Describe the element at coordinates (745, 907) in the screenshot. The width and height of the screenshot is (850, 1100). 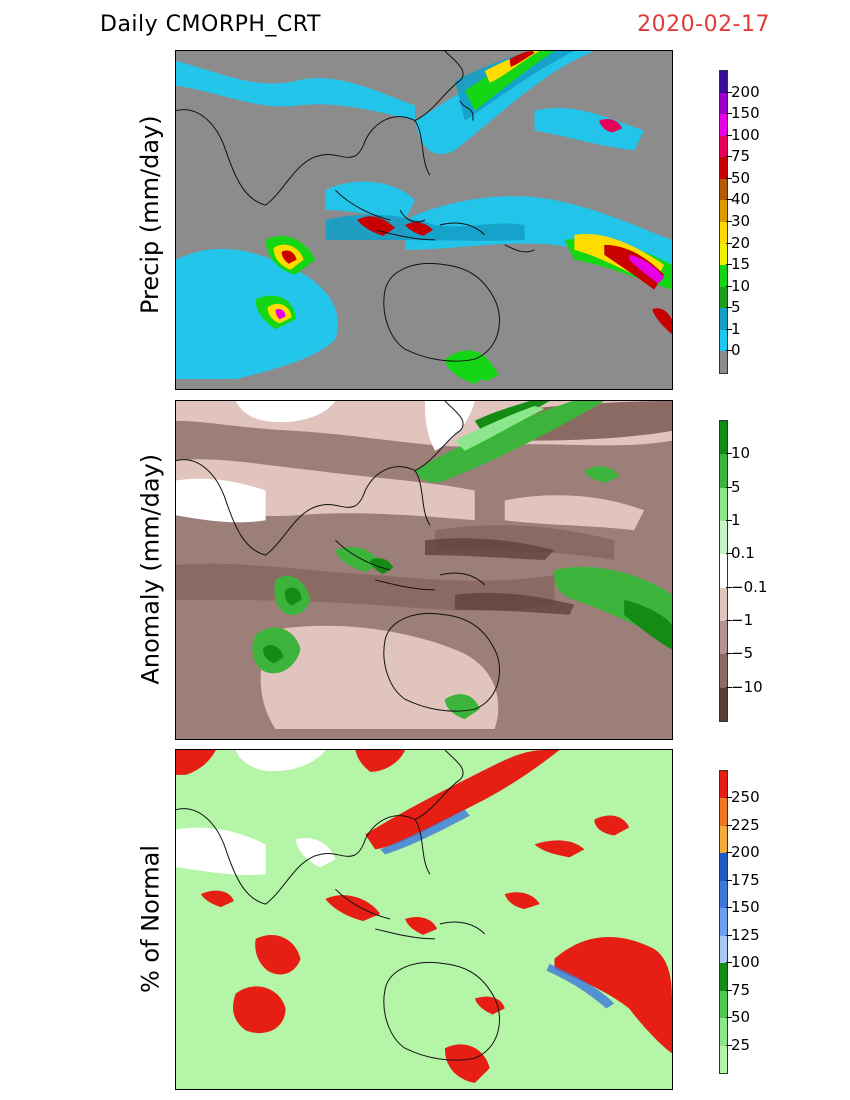
I see `percent-colorbar-label: 150` at that location.